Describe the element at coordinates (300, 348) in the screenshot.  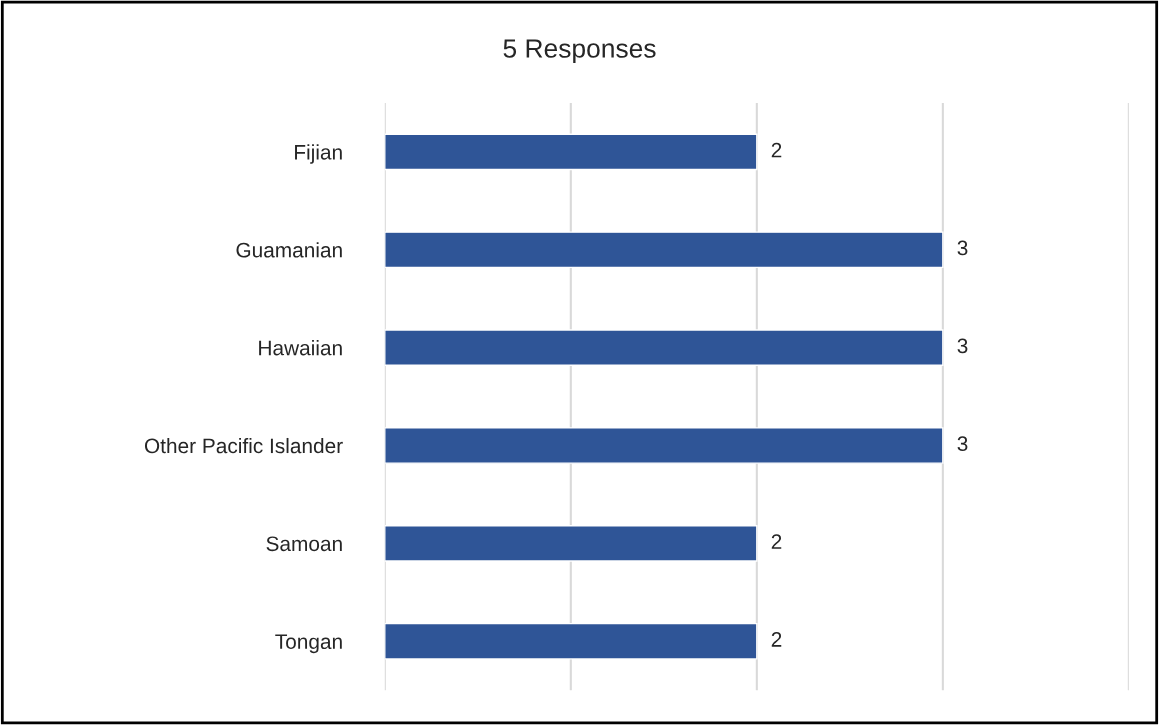
I see `y-tick-label: Hawaiian` at that location.